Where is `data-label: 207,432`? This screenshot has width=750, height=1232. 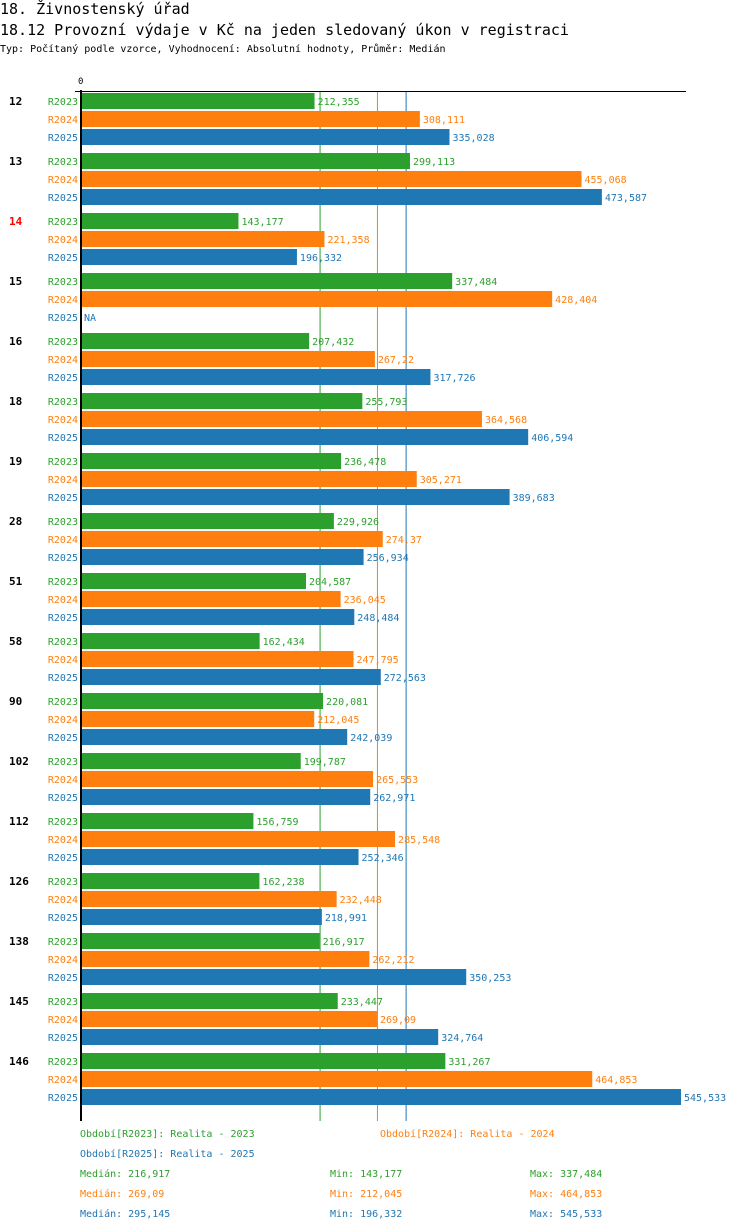 data-label: 207,432 is located at coordinates (333, 342).